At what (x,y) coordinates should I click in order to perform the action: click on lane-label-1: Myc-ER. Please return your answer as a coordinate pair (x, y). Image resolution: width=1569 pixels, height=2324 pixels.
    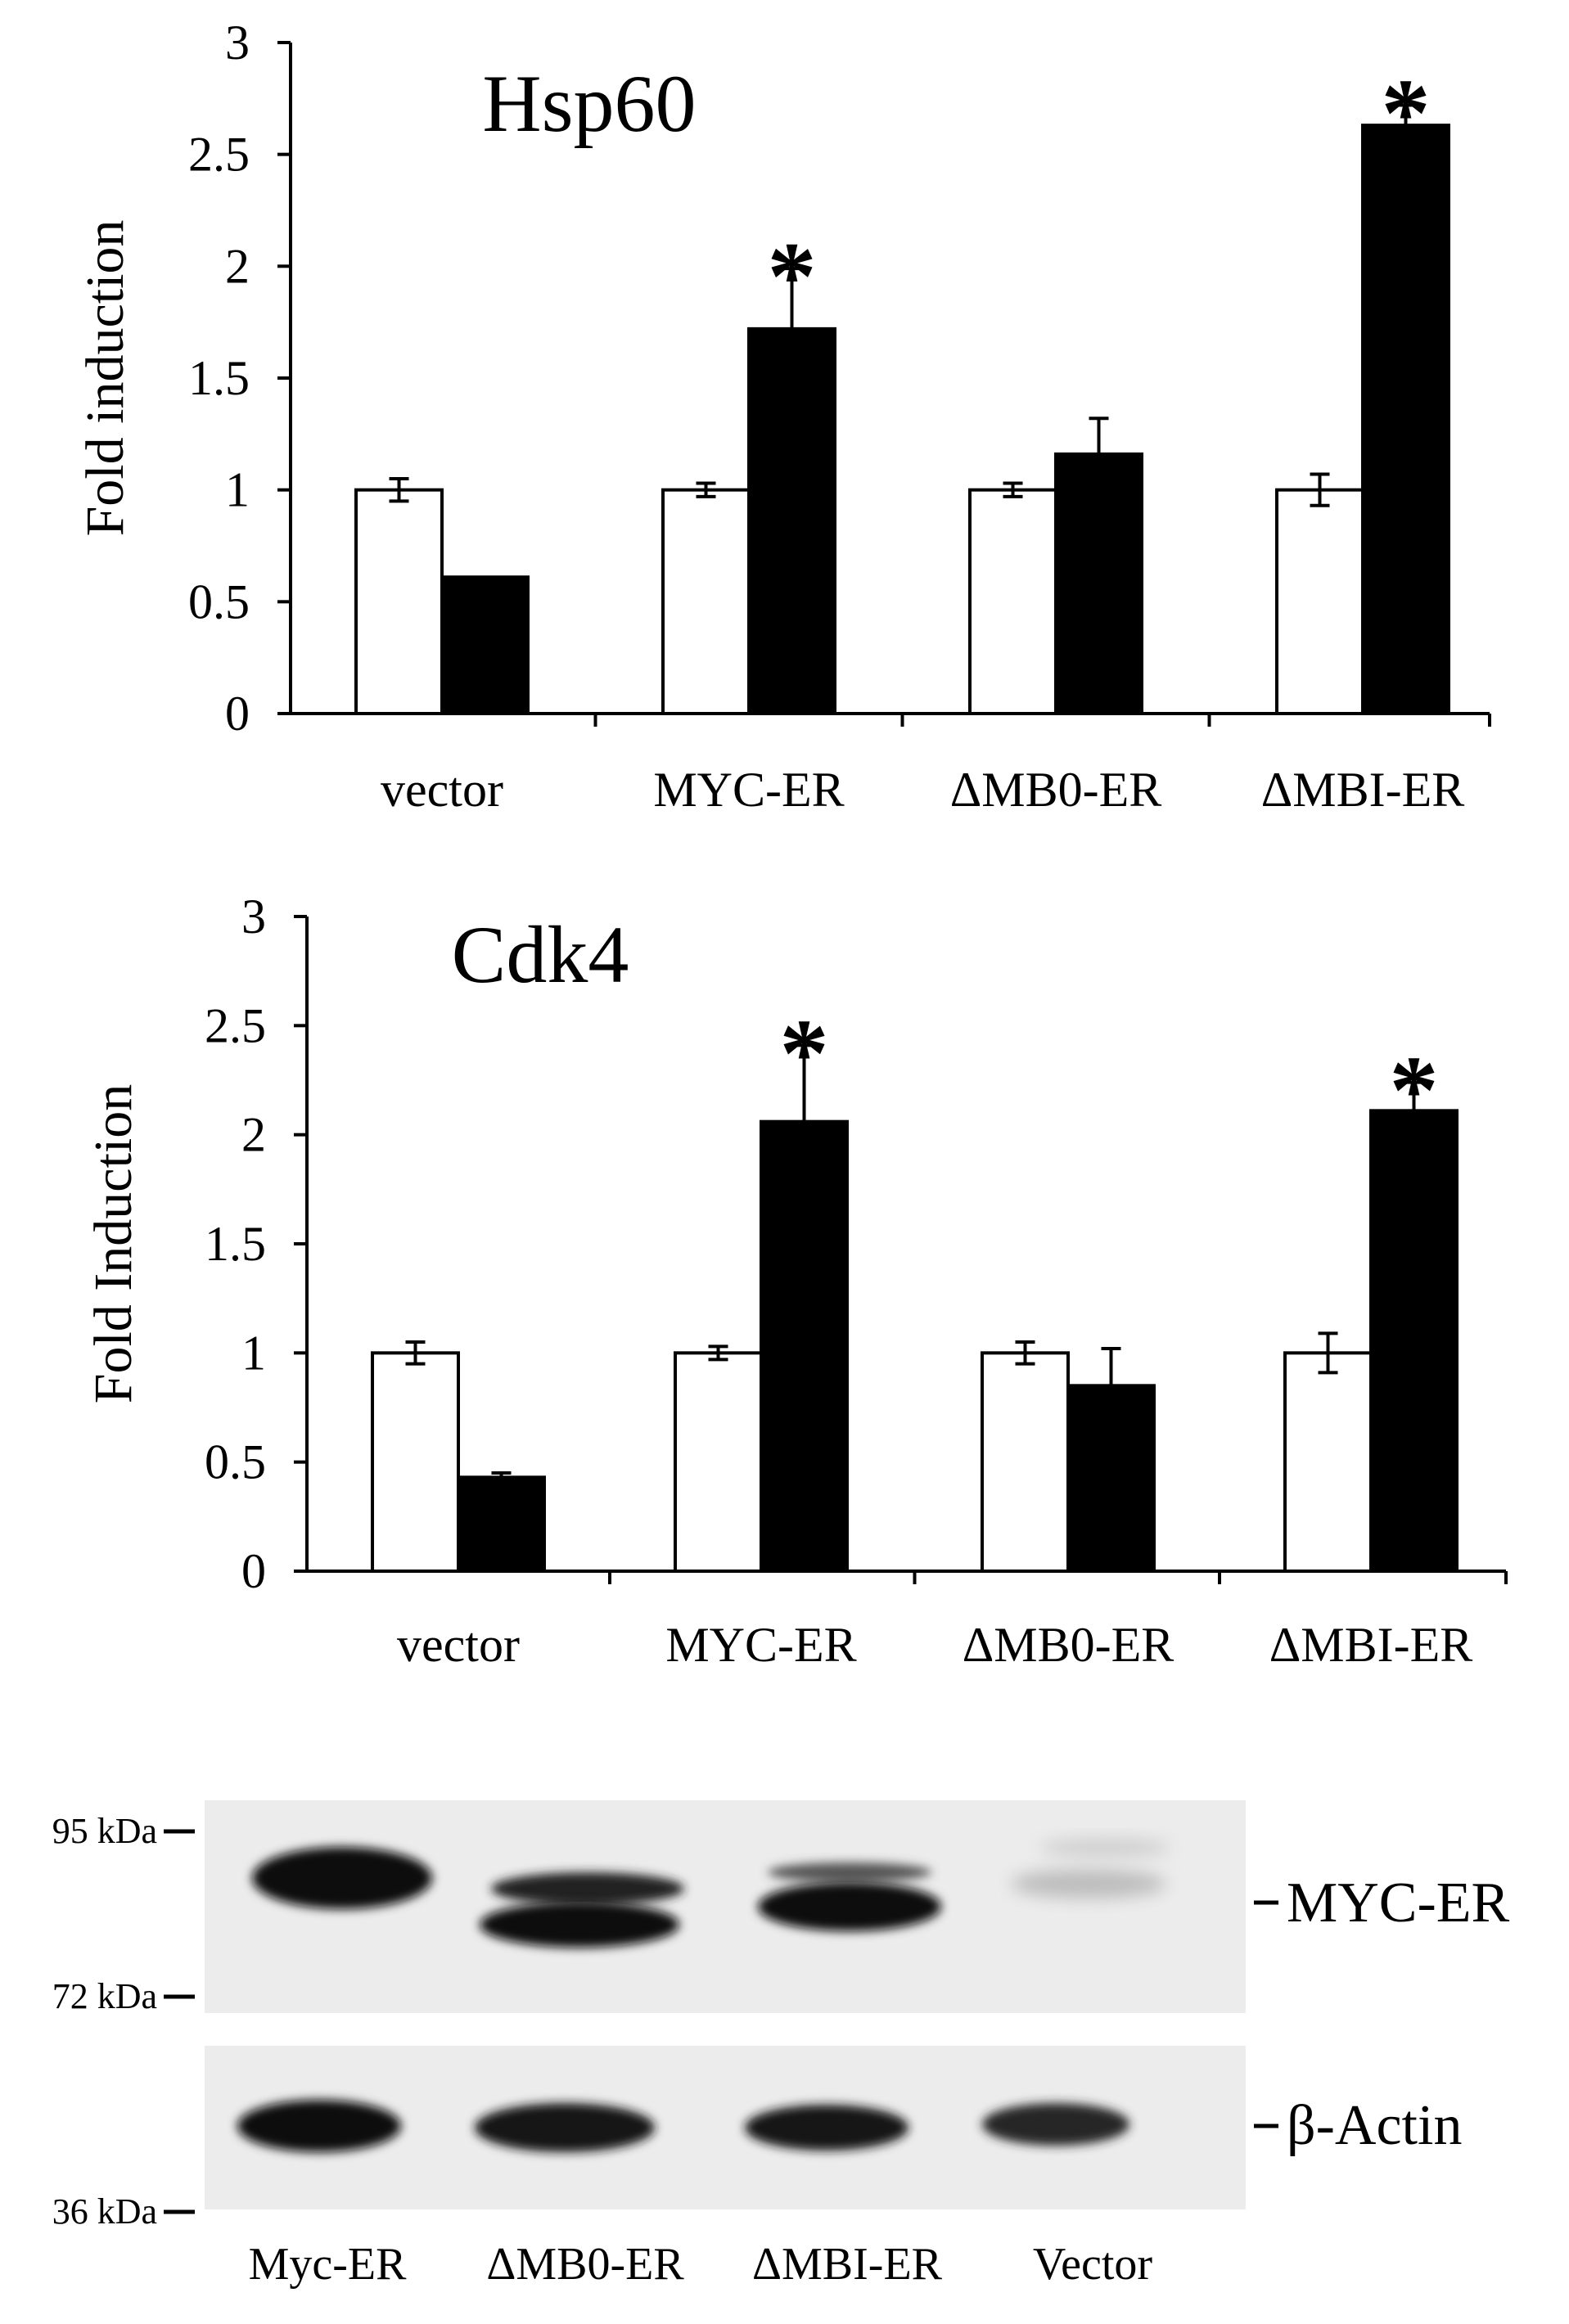
    Looking at the image, I should click on (328, 2264).